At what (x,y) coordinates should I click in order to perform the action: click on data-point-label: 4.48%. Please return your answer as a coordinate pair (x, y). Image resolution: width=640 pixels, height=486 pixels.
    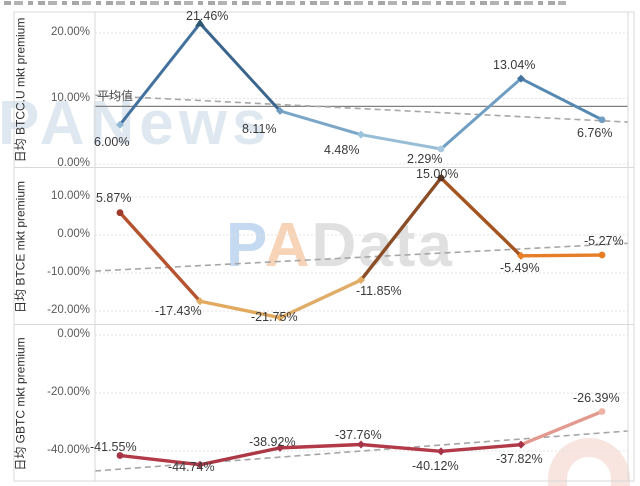
    Looking at the image, I should click on (342, 150).